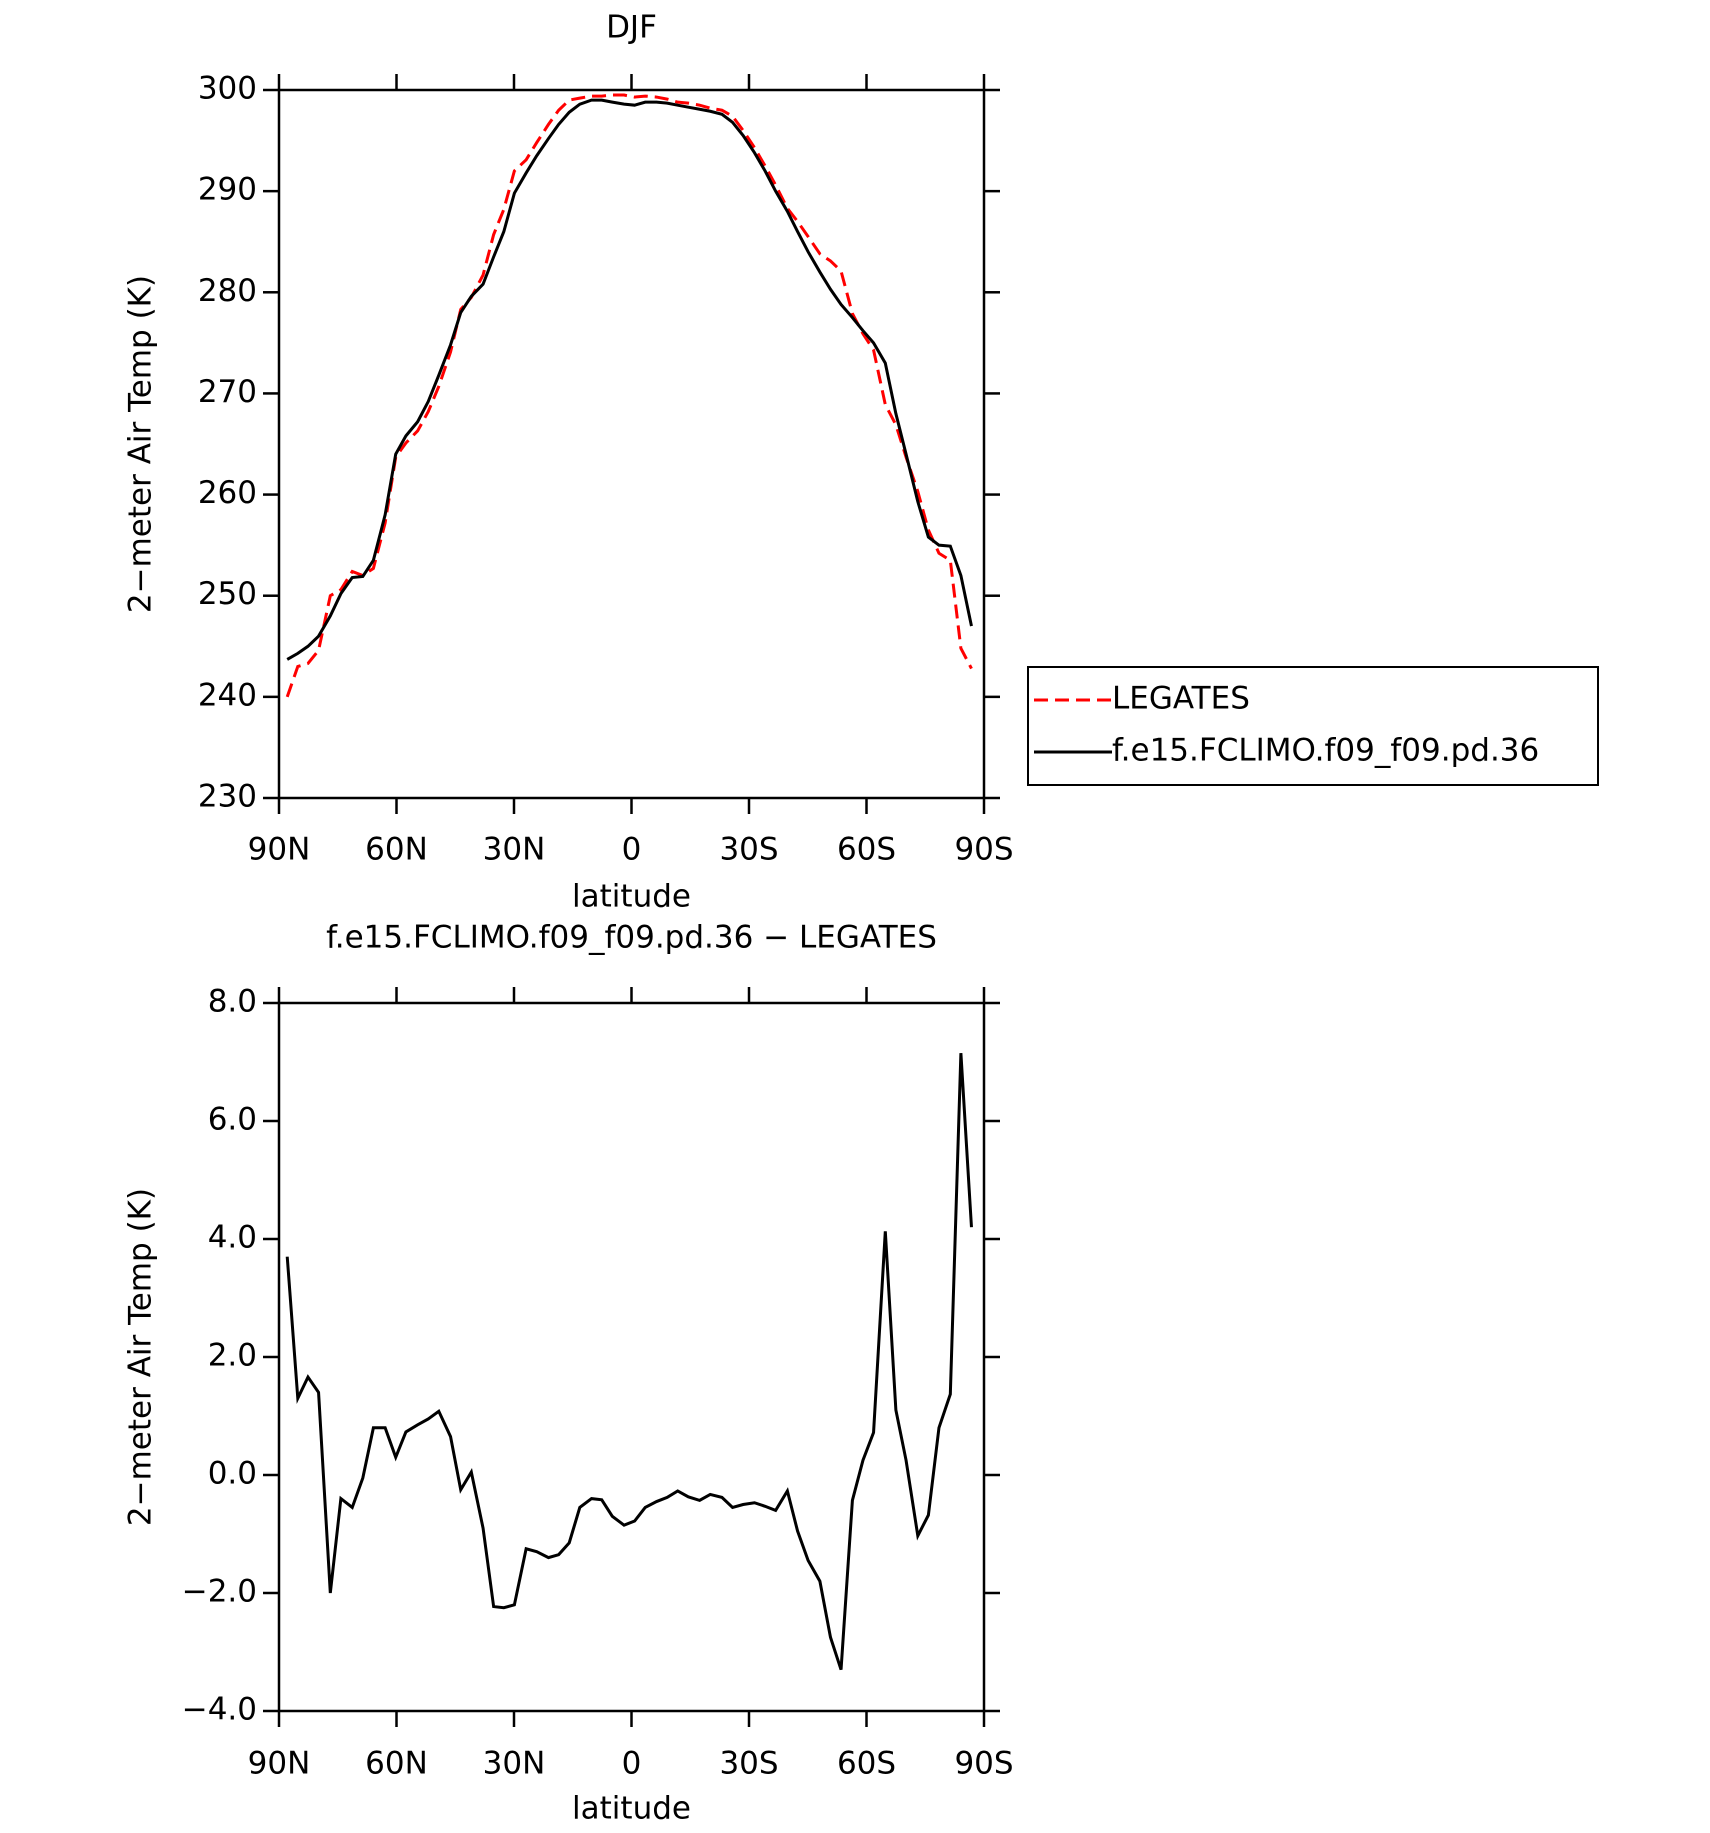  What do you see at coordinates (227, 89) in the screenshot?
I see `y-tick-label: 300` at bounding box center [227, 89].